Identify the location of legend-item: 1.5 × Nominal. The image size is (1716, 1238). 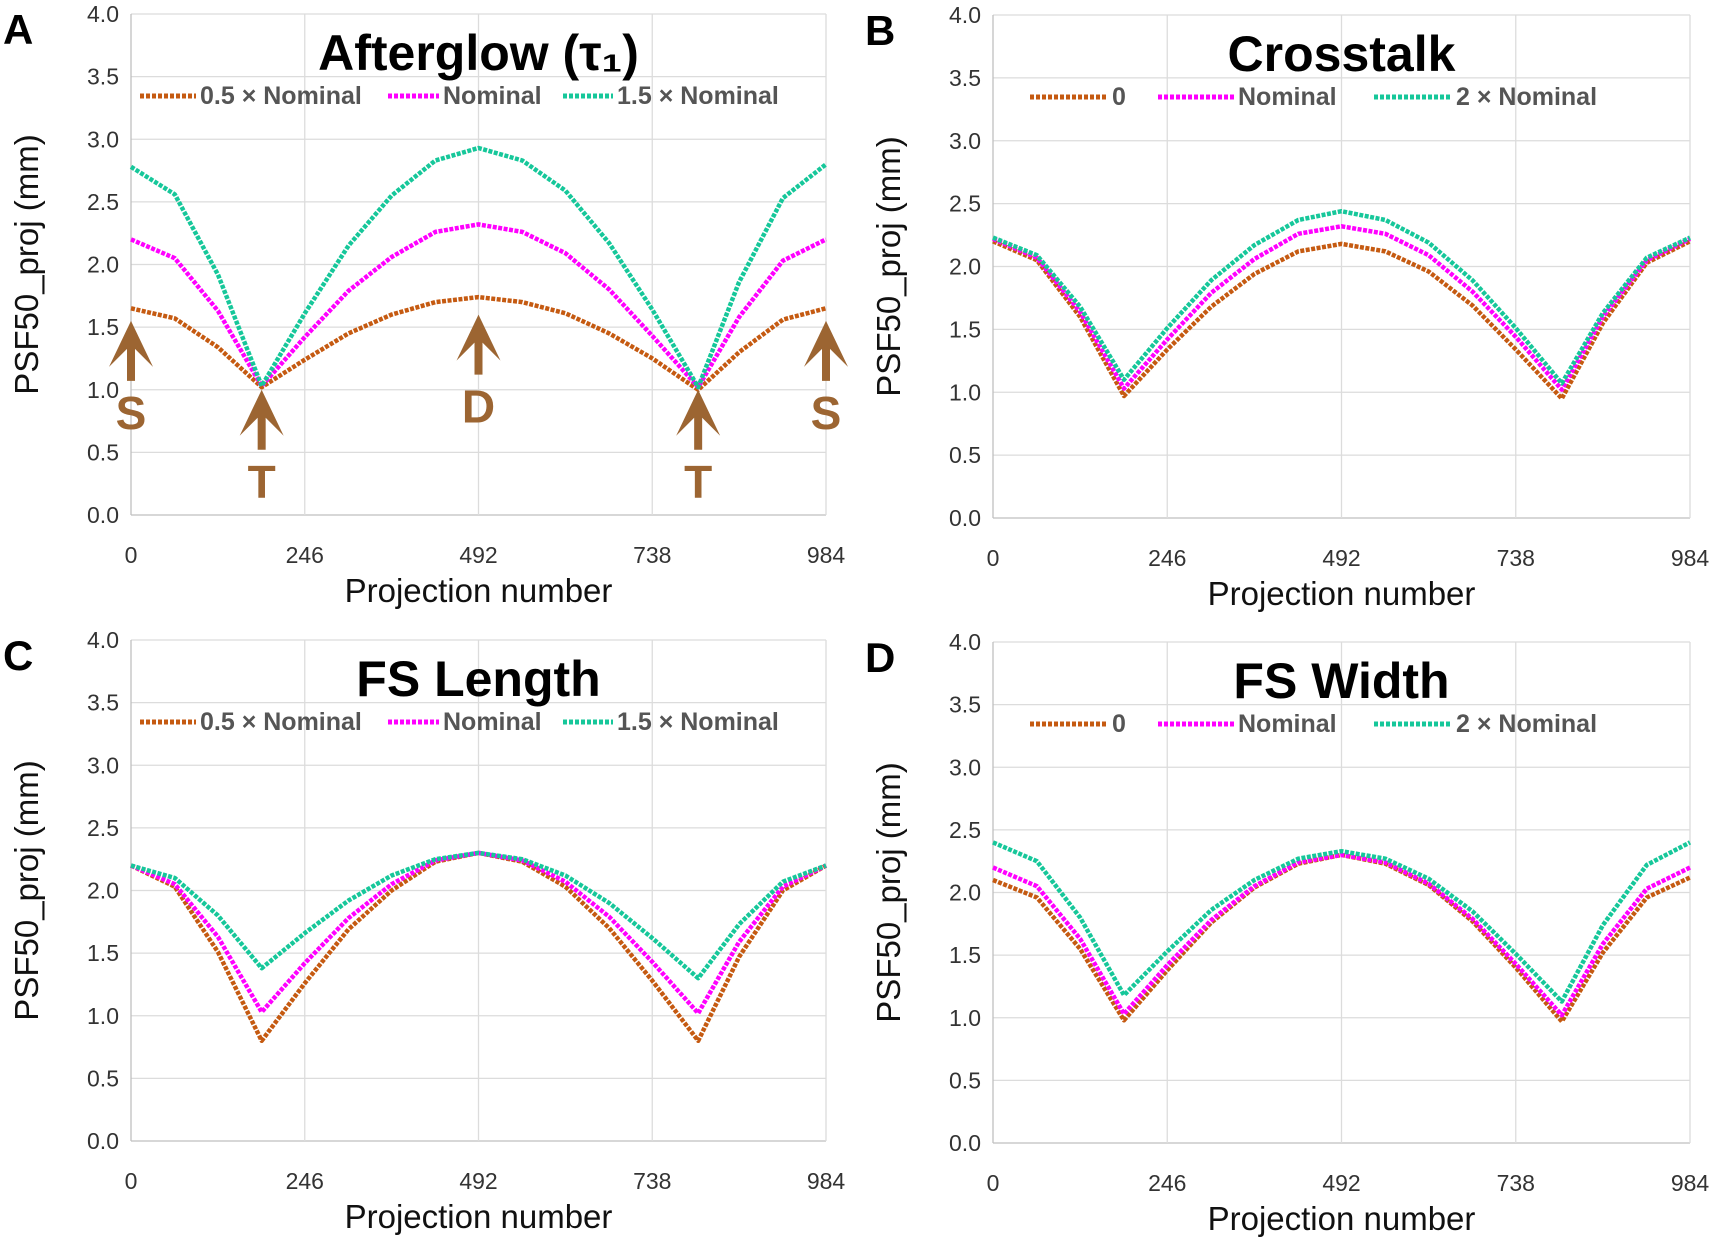
(671, 722).